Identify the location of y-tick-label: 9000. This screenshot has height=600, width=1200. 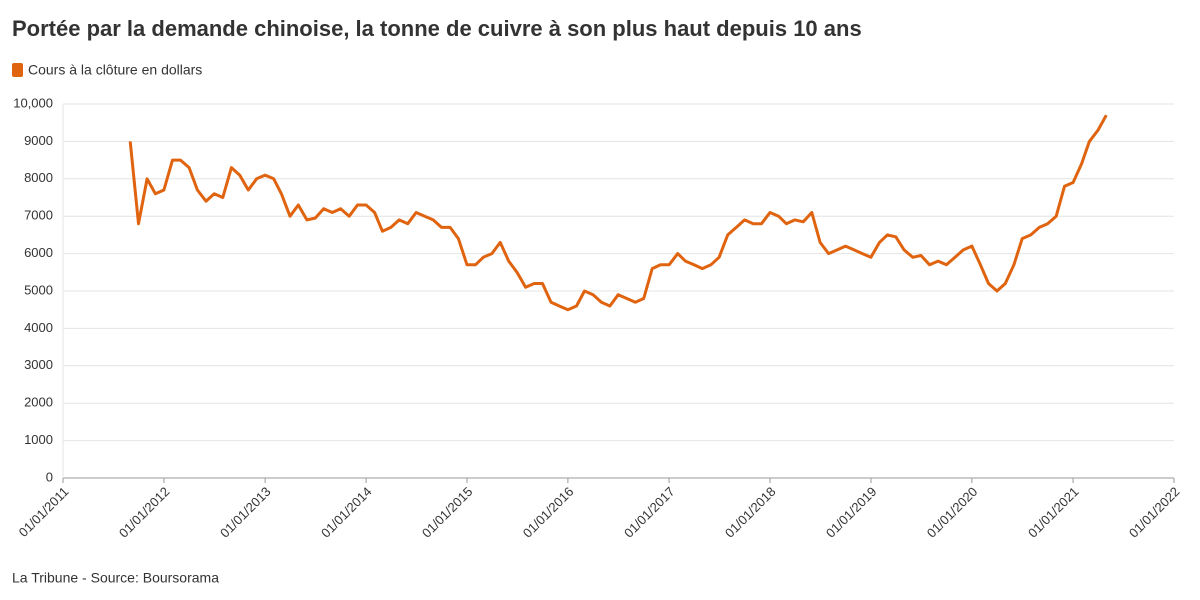
(38, 140).